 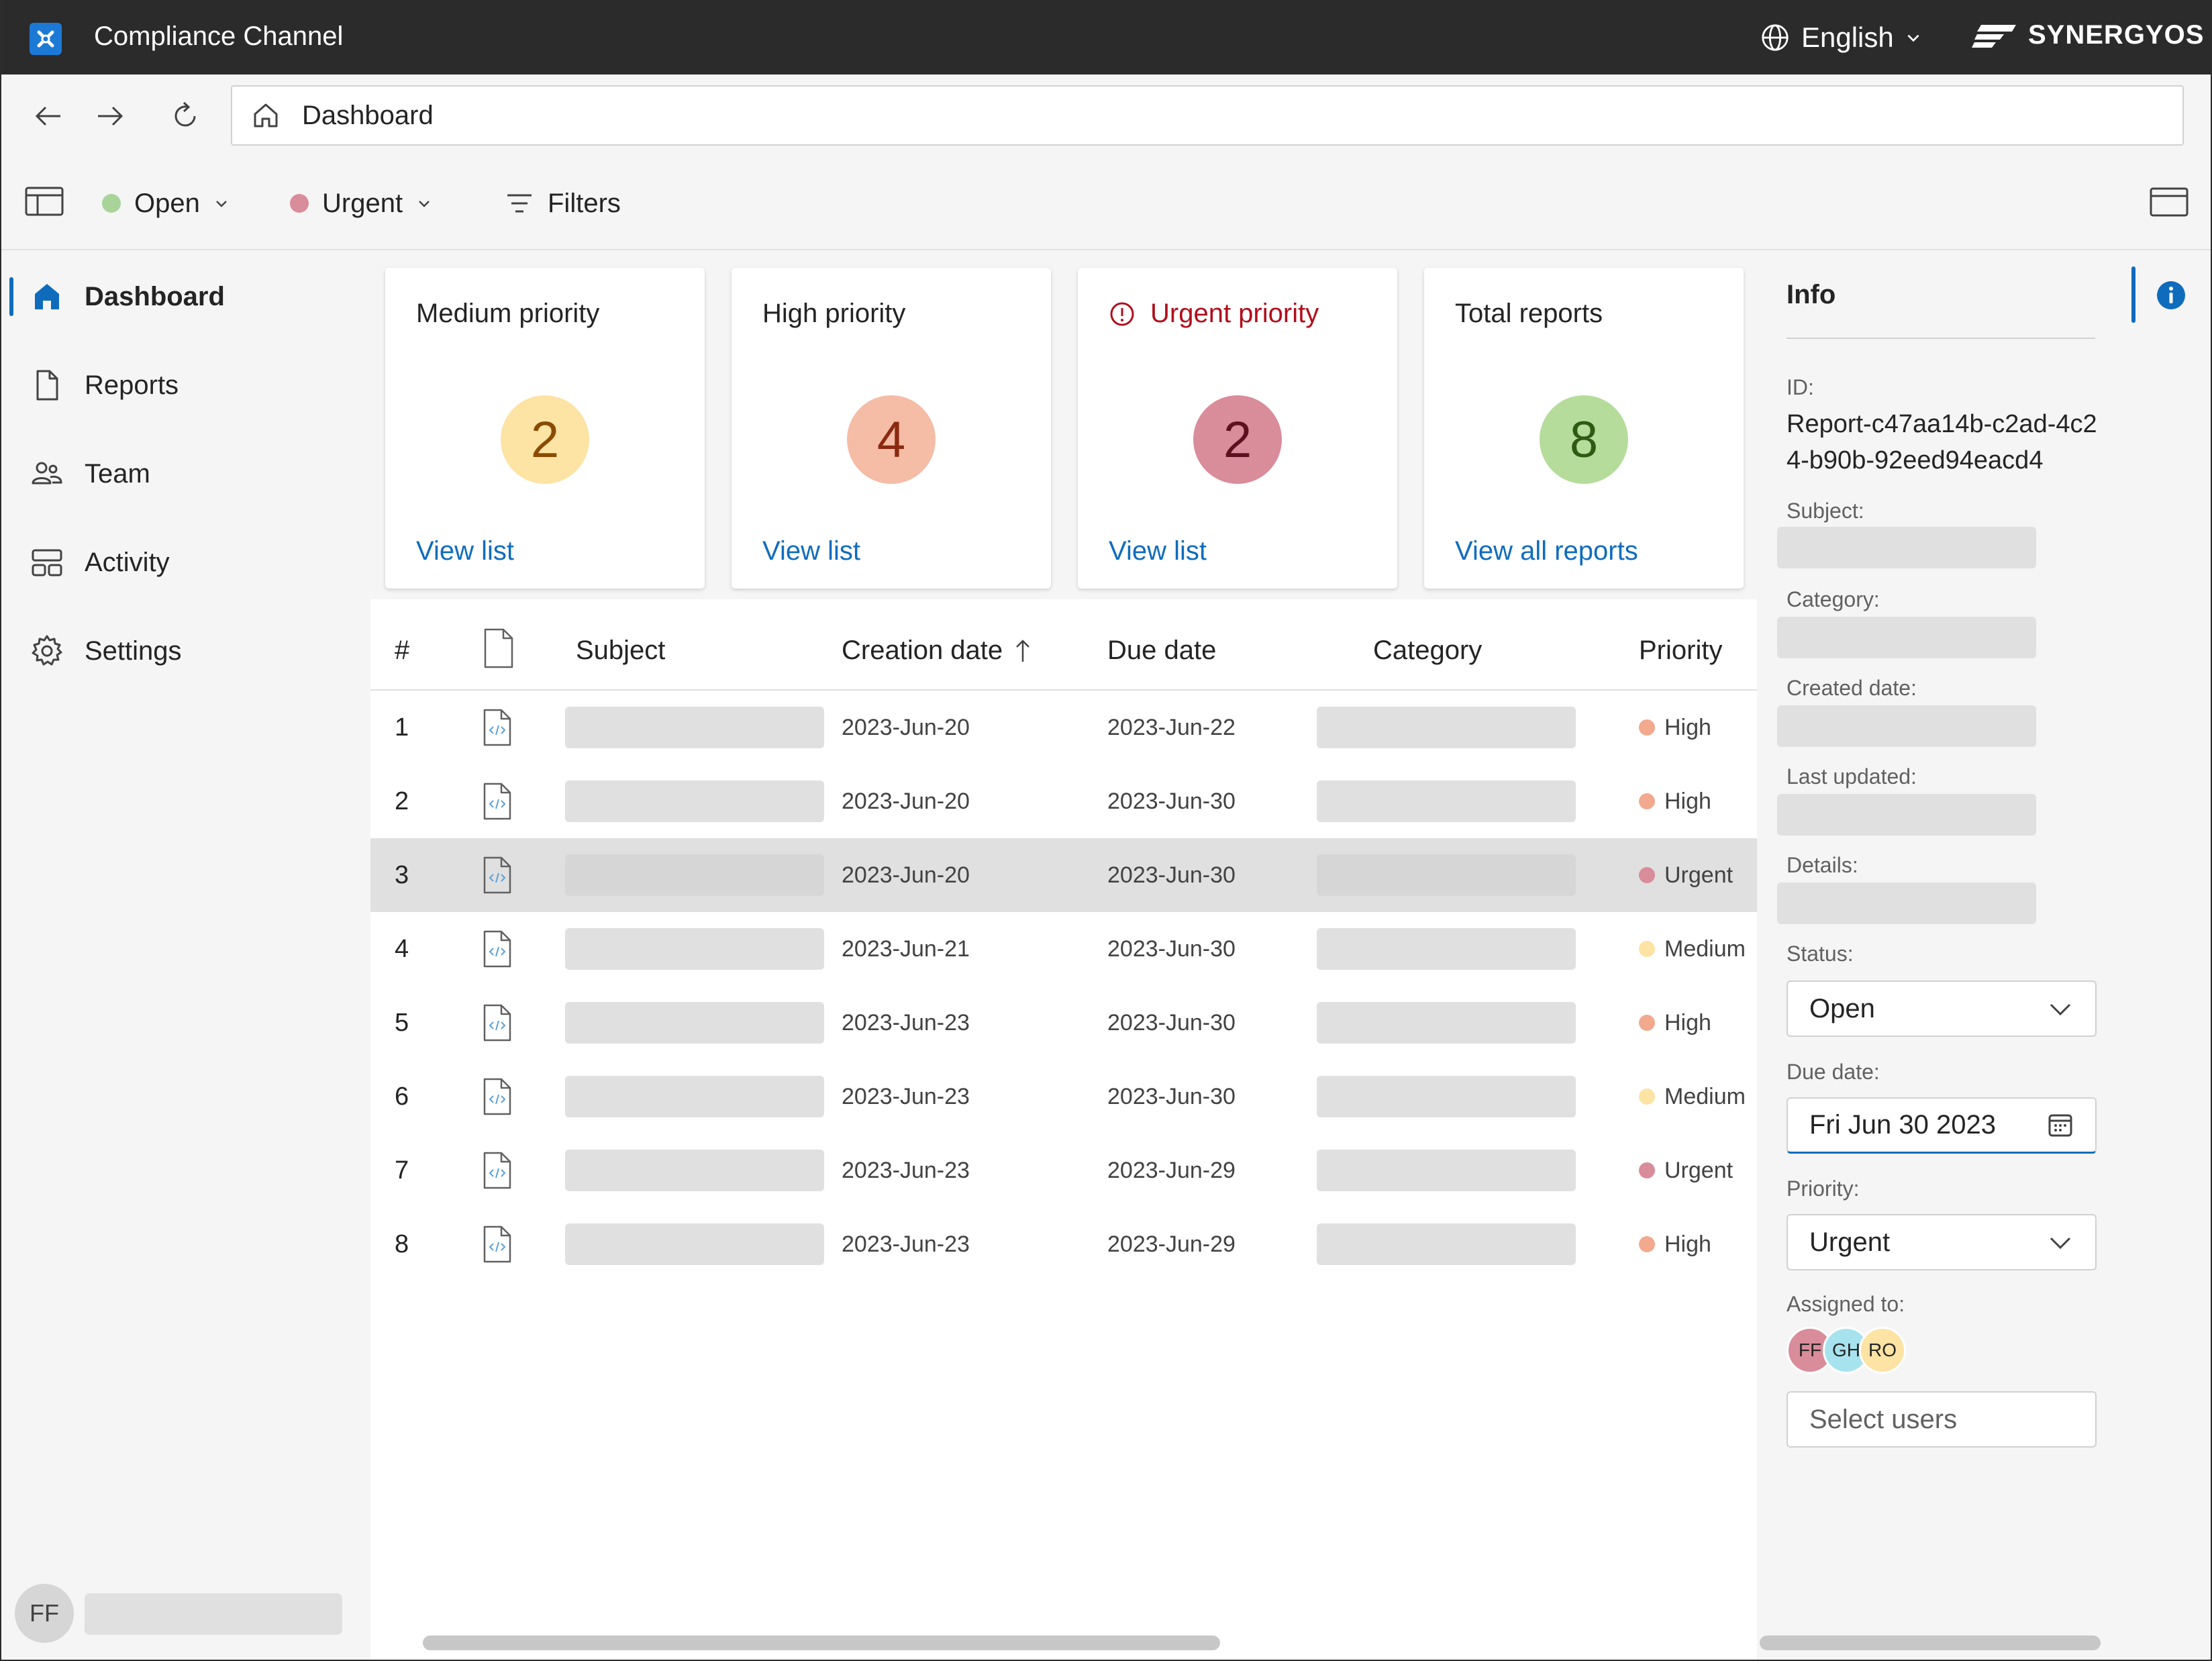 I want to click on table-row: 1 2023-Jun-20 2023-Jun-22 High, so click(x=1063, y=727).